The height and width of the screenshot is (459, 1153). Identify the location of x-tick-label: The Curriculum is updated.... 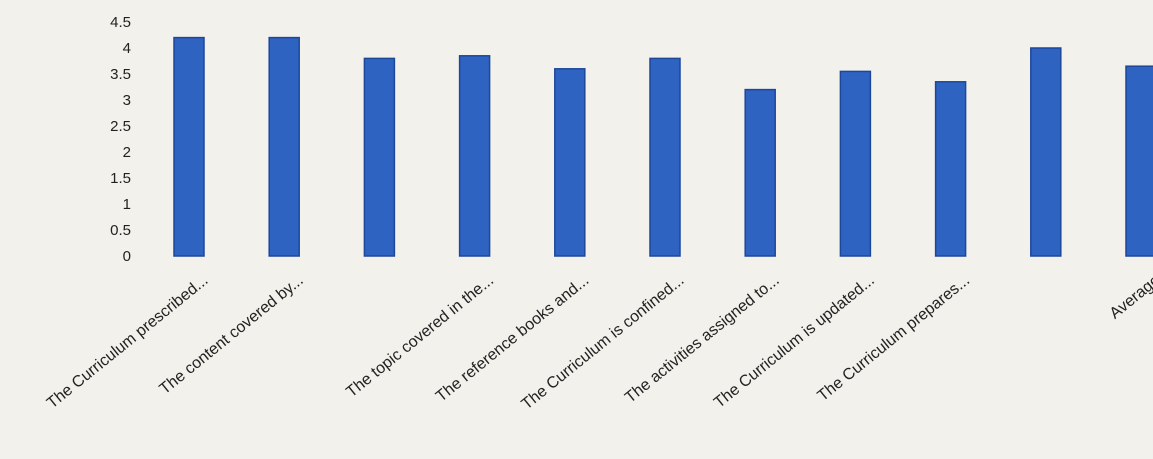
(794, 342).